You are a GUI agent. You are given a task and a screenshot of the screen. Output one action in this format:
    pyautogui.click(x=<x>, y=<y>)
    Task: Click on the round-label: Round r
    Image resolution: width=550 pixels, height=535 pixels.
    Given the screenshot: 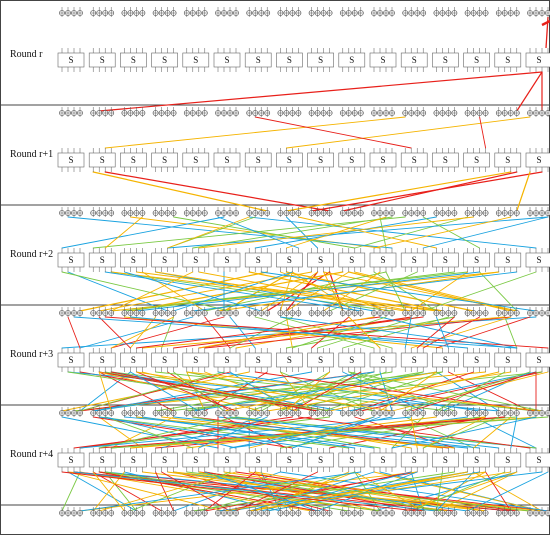 What is the action you would take?
    pyautogui.click(x=26, y=54)
    